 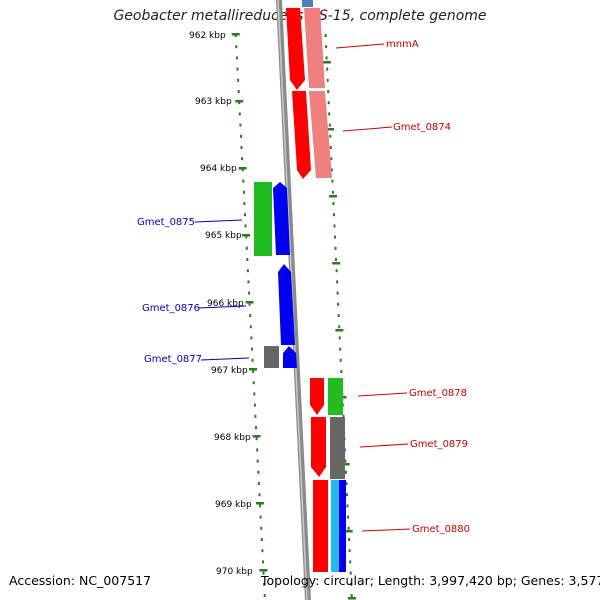 What do you see at coordinates (229, 371) in the screenshot?
I see `kbp-label-967: 967 kbp` at bounding box center [229, 371].